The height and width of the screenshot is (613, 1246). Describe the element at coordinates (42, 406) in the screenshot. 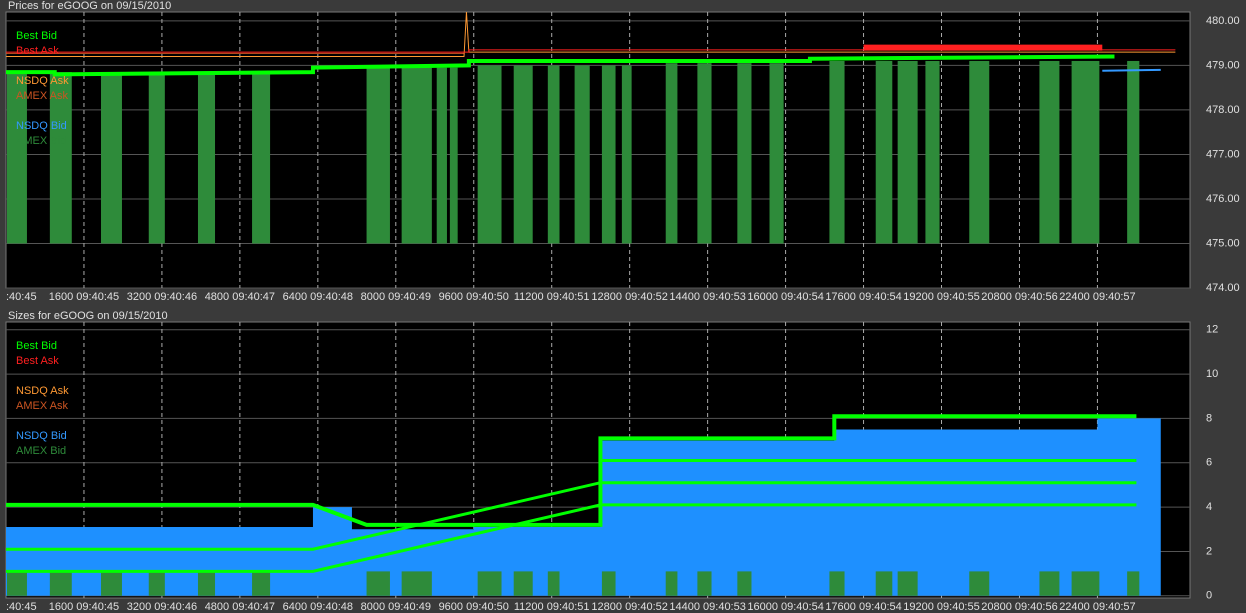

I see `legend-entry: AMEX Ask` at that location.